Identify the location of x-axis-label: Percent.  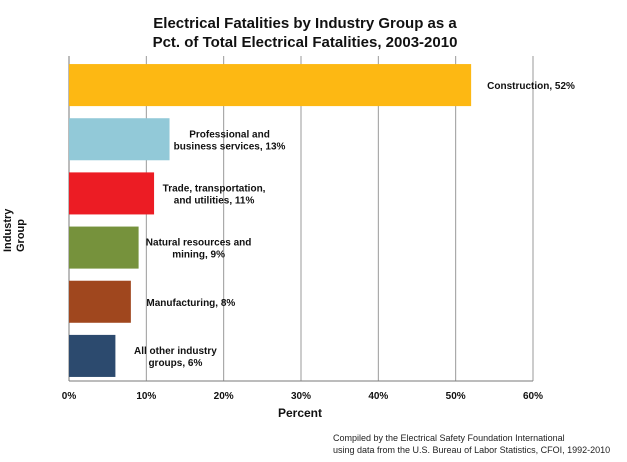
(300, 413).